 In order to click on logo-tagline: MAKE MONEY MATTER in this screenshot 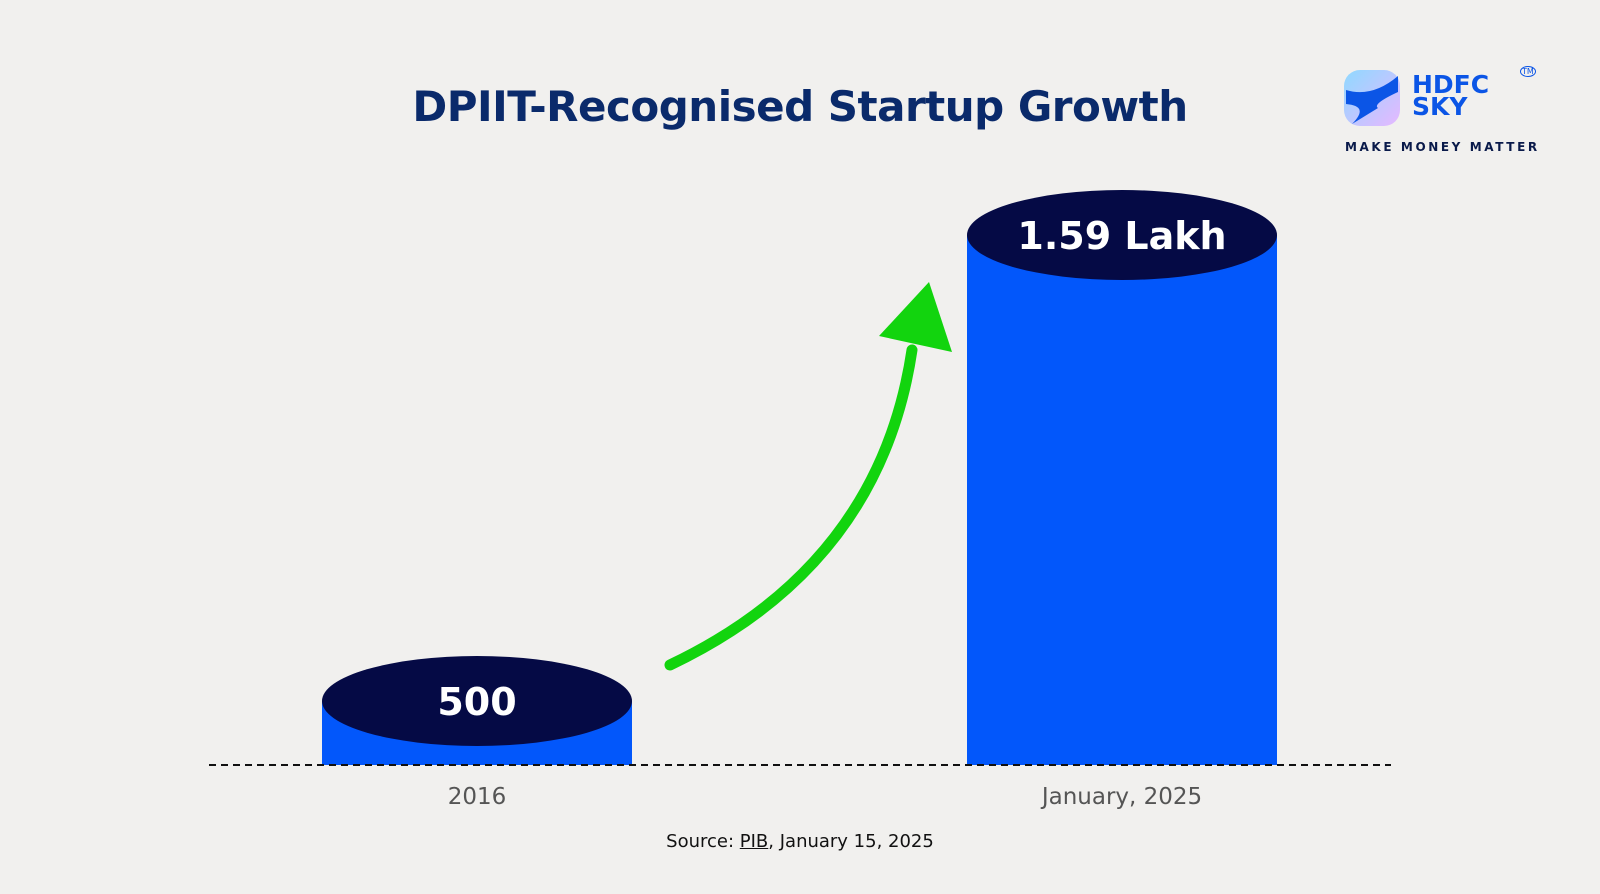, I will do `click(1442, 147)`.